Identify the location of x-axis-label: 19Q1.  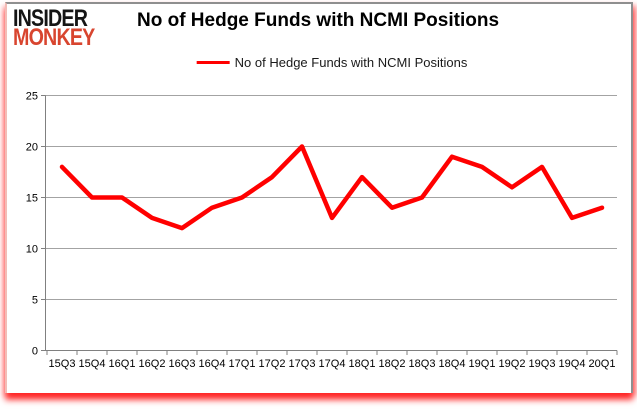
(482, 364).